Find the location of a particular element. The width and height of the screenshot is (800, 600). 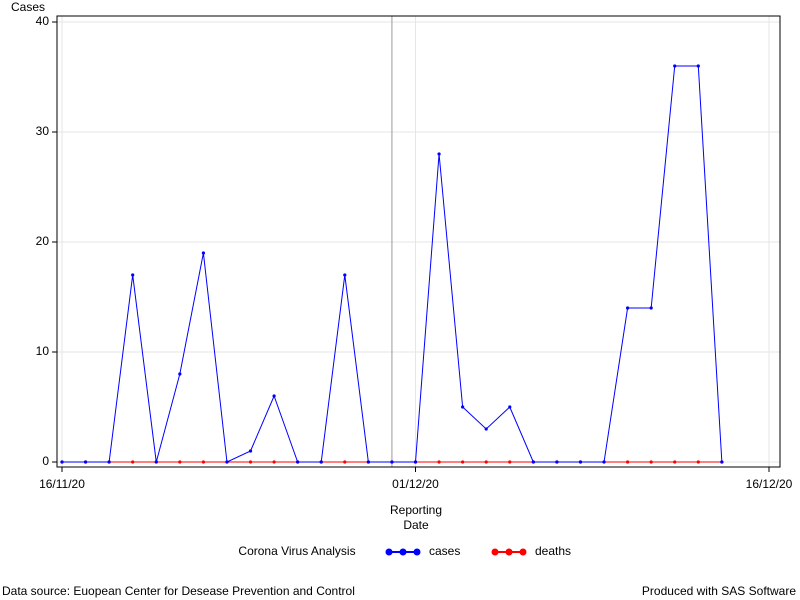

y-tick-label: 10 is located at coordinates (43, 351).